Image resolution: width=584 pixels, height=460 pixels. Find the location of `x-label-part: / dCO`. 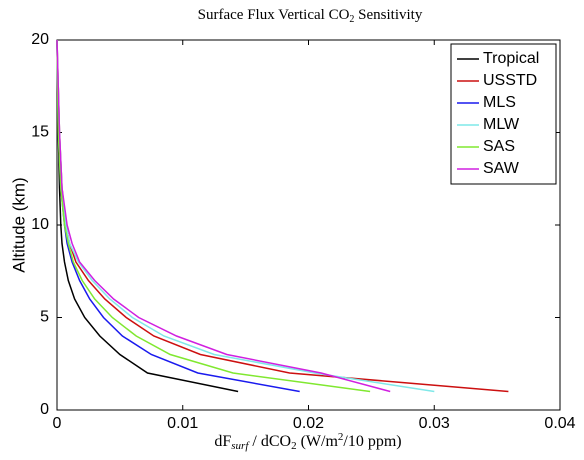

x-label-part: / dCO is located at coordinates (269, 441).